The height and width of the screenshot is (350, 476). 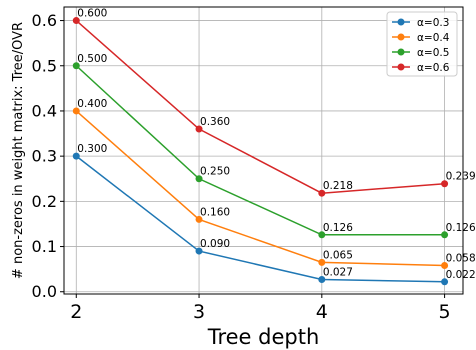 What do you see at coordinates (445, 312) in the screenshot?
I see `x-tick-label: 5` at bounding box center [445, 312].